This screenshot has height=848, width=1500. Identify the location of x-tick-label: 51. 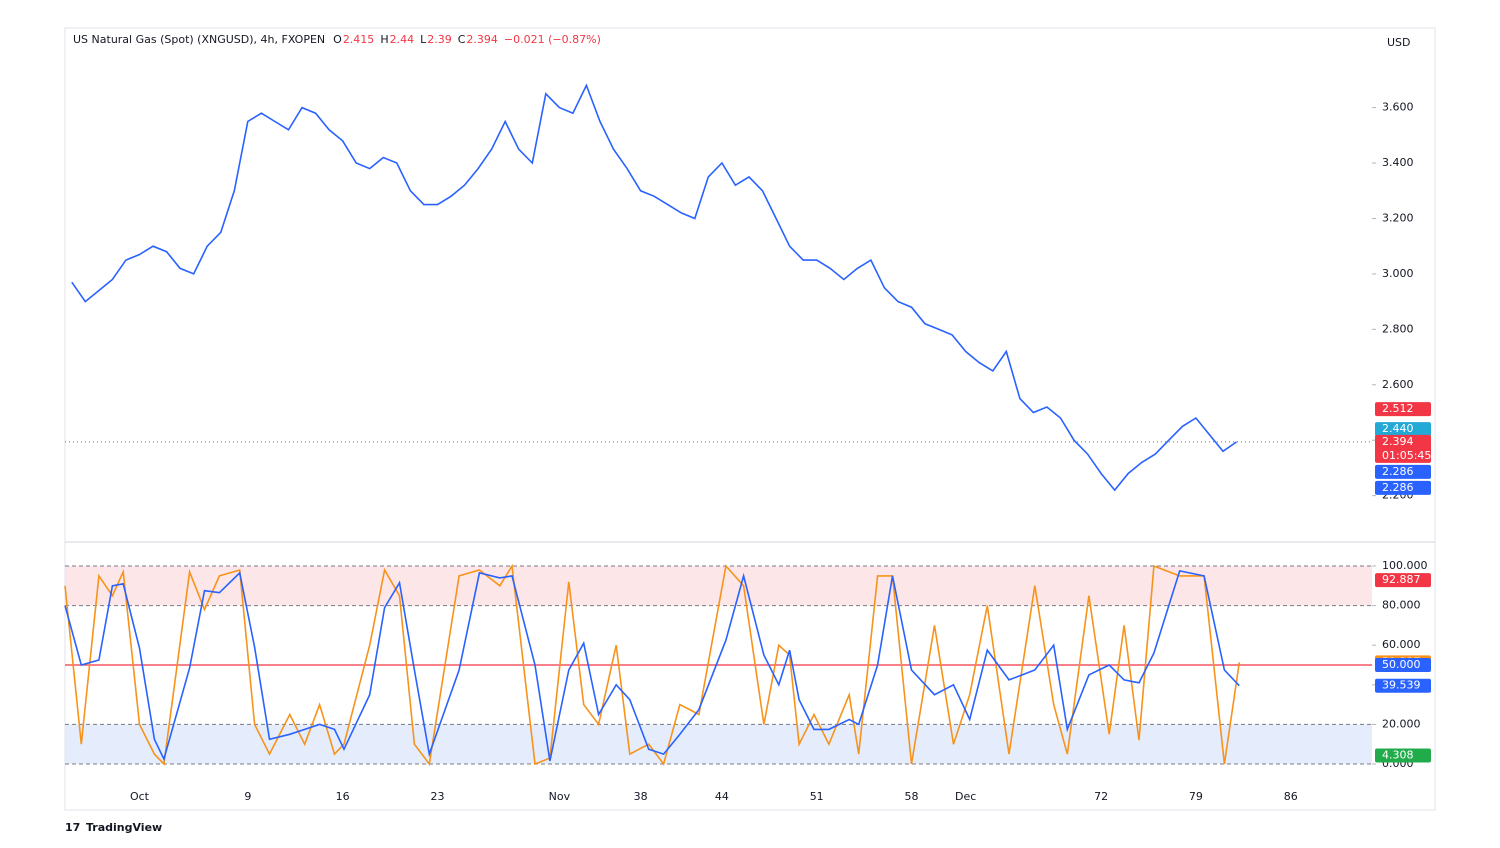
(817, 796).